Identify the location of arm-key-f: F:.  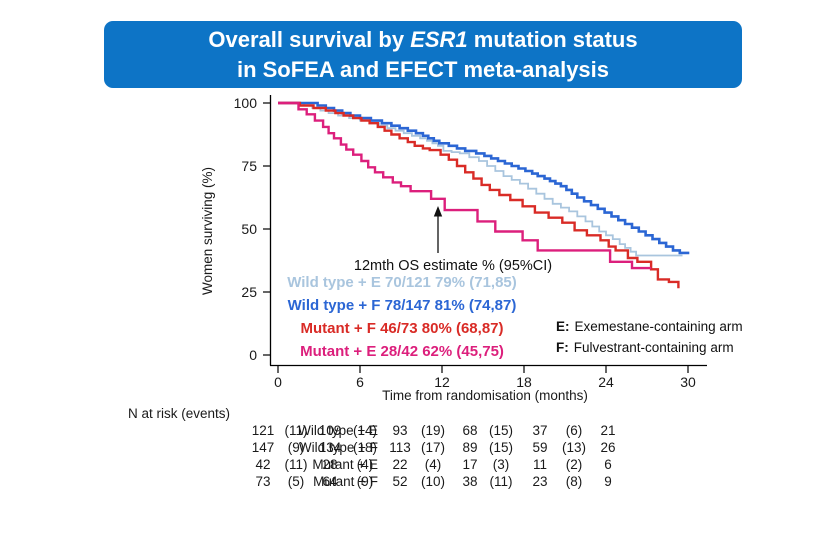
(562, 347).